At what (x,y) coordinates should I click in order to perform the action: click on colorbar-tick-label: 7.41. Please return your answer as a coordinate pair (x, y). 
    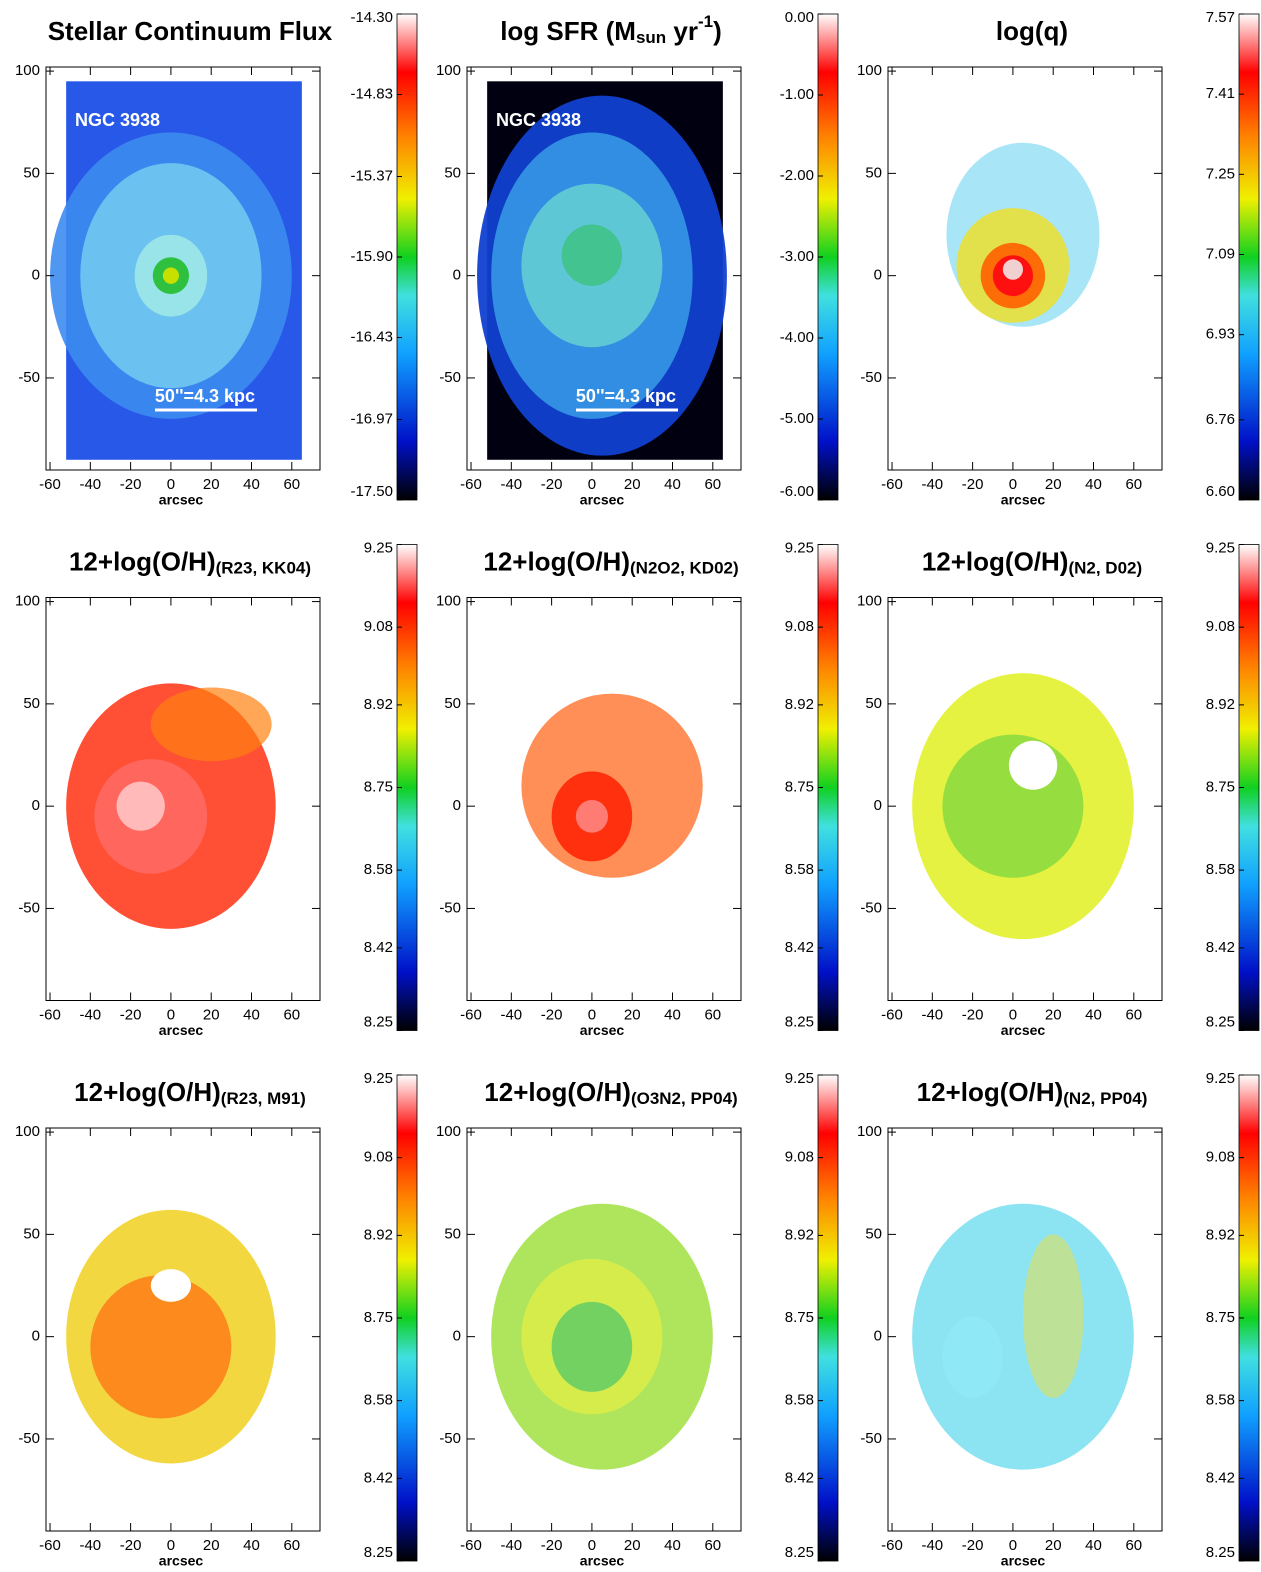
    Looking at the image, I should click on (1220, 93).